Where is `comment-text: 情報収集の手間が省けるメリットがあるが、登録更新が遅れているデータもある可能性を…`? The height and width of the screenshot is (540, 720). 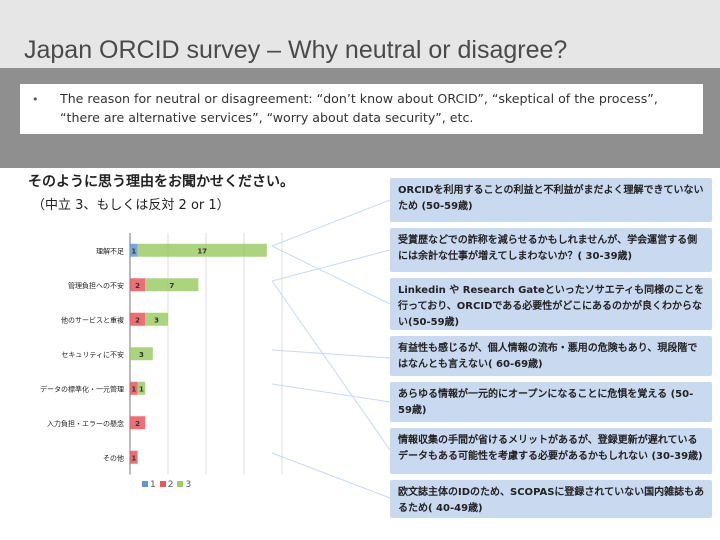
comment-text: 情報収集の手間が省けるメリットがあるが、登録更新が遅れているデータもある可能性を… is located at coordinates (550, 448).